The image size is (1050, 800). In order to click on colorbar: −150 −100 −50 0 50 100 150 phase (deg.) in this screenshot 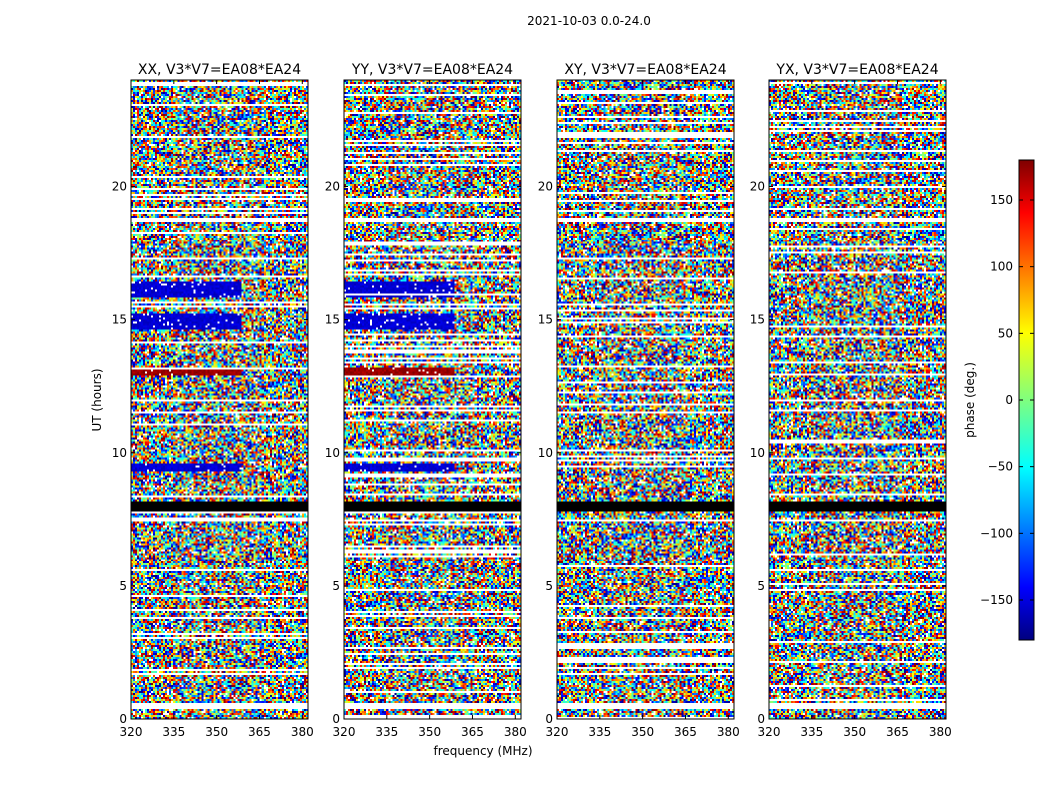, I will do `click(999, 400)`.